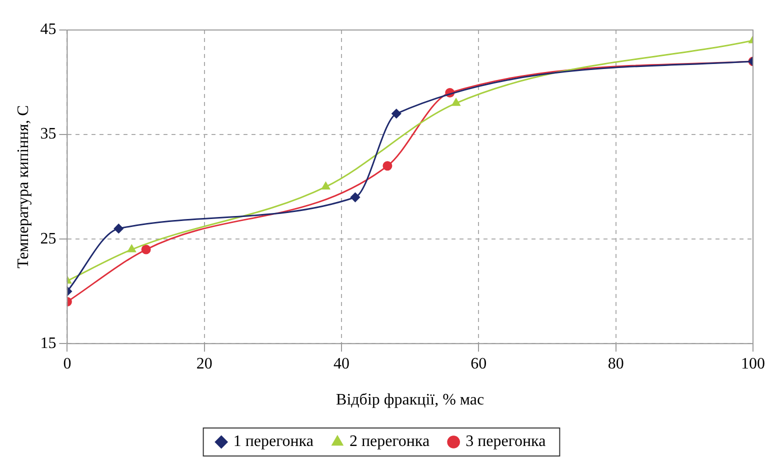  What do you see at coordinates (506, 441) in the screenshot?
I see `legend-label: 3 перегонка` at bounding box center [506, 441].